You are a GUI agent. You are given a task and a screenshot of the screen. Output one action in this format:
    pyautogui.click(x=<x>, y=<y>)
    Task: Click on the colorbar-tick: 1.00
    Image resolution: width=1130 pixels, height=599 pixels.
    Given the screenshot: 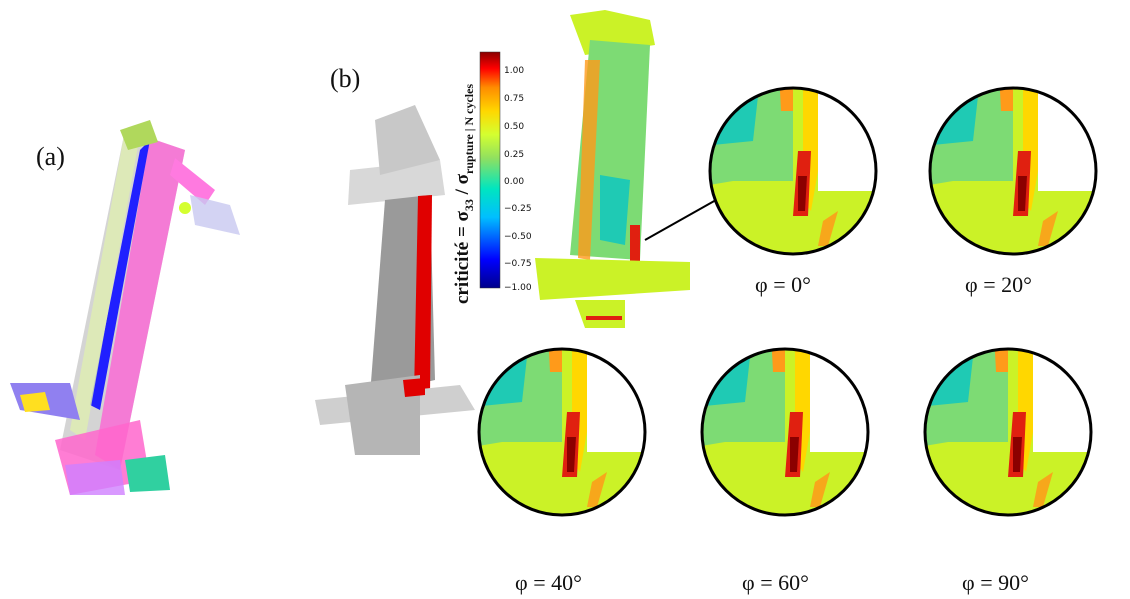 What is the action you would take?
    pyautogui.click(x=514, y=71)
    